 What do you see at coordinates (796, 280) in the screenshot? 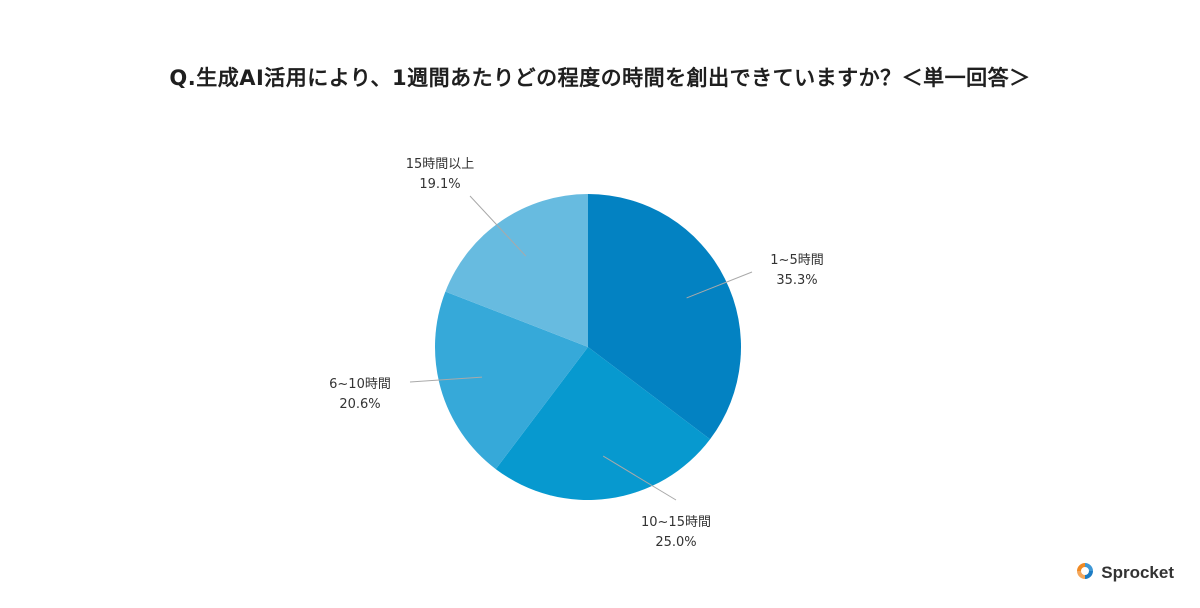
I see `slice-value-label: 35.3%` at bounding box center [796, 280].